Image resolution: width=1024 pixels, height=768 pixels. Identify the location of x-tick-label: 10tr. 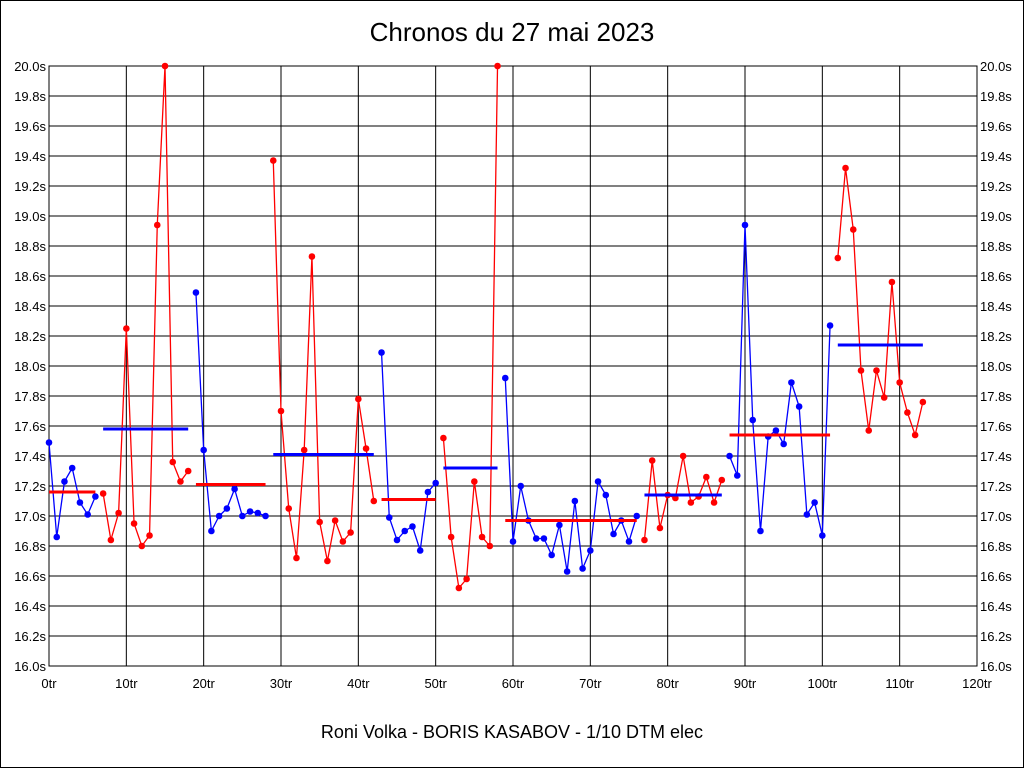
(126, 683).